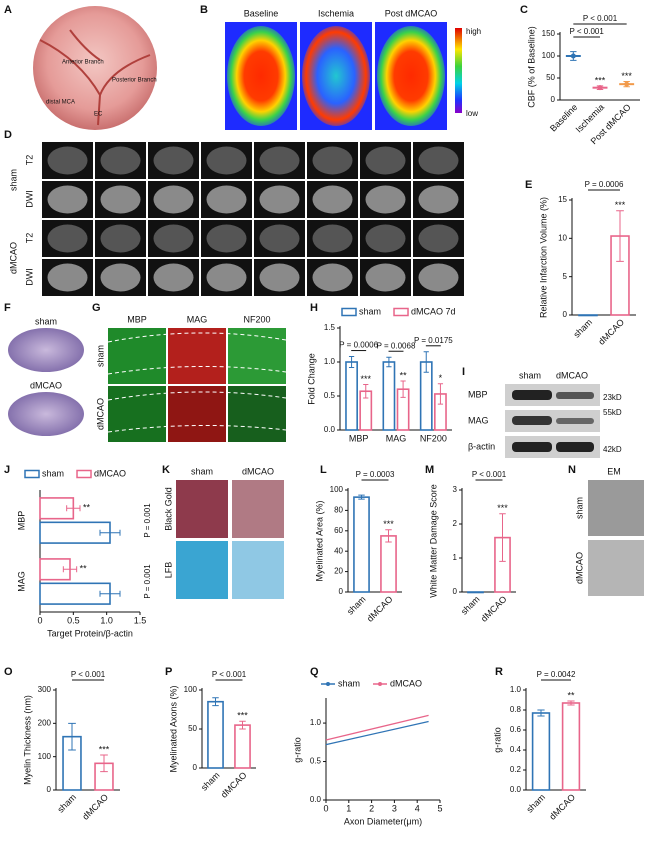 The height and width of the screenshot is (843, 650). What do you see at coordinates (531, 67) in the screenshot?
I see `y-axis-label: CBF (% of Baseline)` at bounding box center [531, 67].